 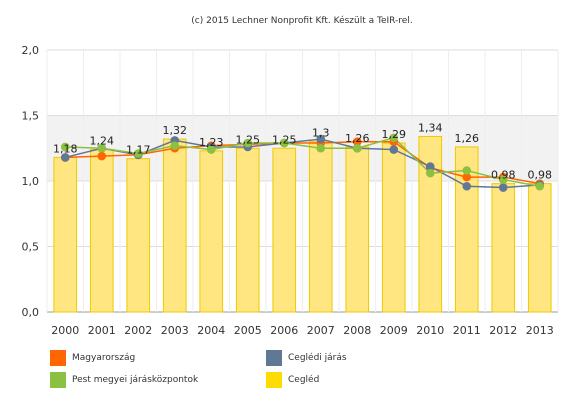 What do you see at coordinates (104, 358) in the screenshot?
I see `legend-label-magyarorszag: Magyarország` at bounding box center [104, 358].